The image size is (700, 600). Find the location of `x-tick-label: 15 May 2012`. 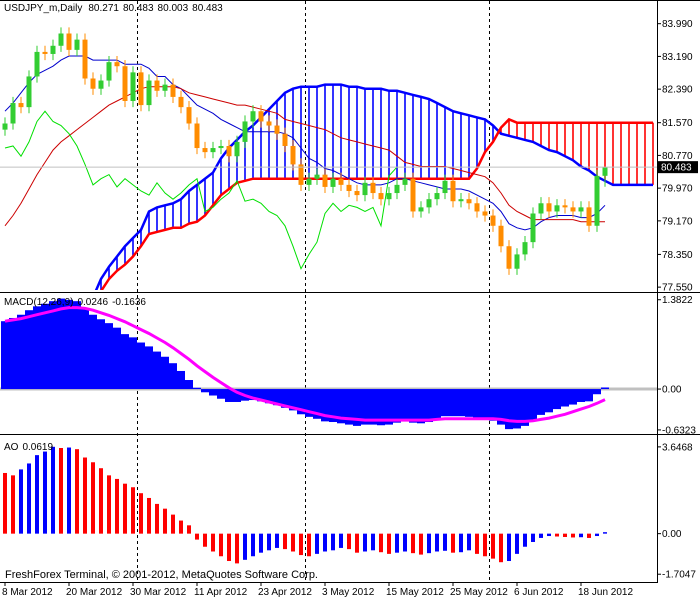

x-tick-label: 15 May 2012 is located at coordinates (415, 592).